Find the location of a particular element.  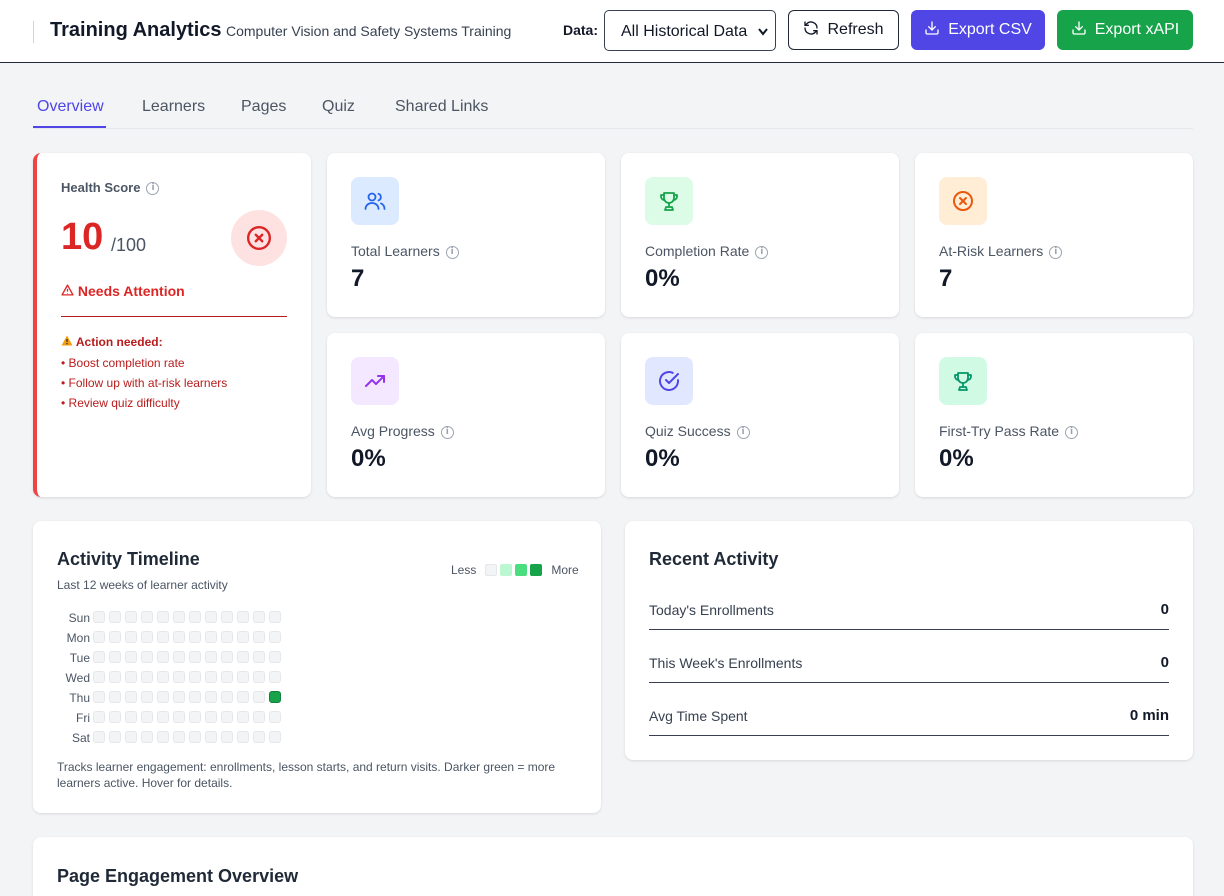

export-xapi-button: Export xAPI is located at coordinates (1125, 30).